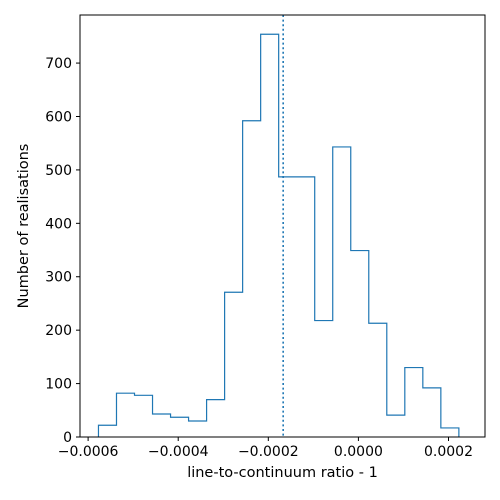 This screenshot has height=500, width=500. I want to click on y-tick-label: 100, so click(58, 385).